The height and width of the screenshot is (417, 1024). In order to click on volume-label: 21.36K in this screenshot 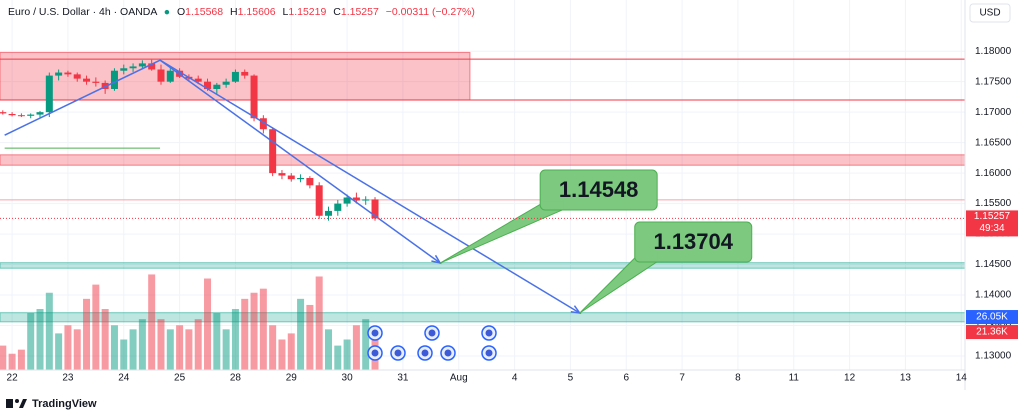, I will do `click(992, 332)`.